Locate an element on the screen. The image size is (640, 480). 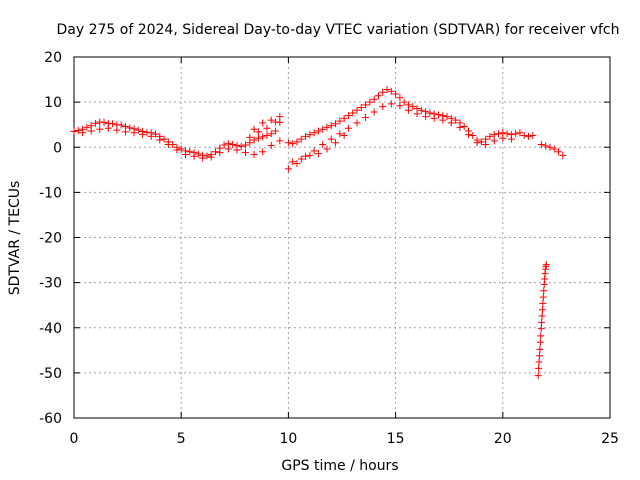
x-tick-label: 10 is located at coordinates (288, 439).